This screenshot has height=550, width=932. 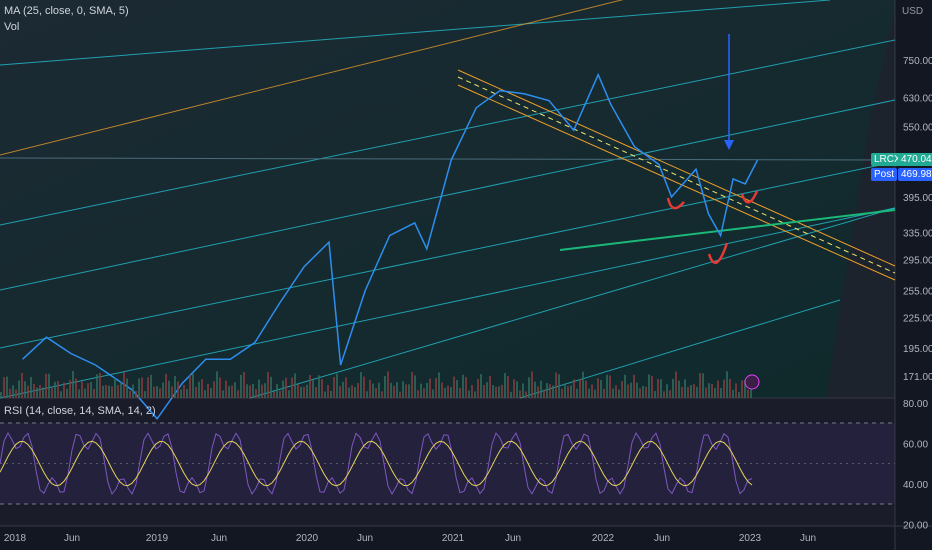 What do you see at coordinates (917, 233) in the screenshot?
I see `price-tick-label: 335.00` at bounding box center [917, 233].